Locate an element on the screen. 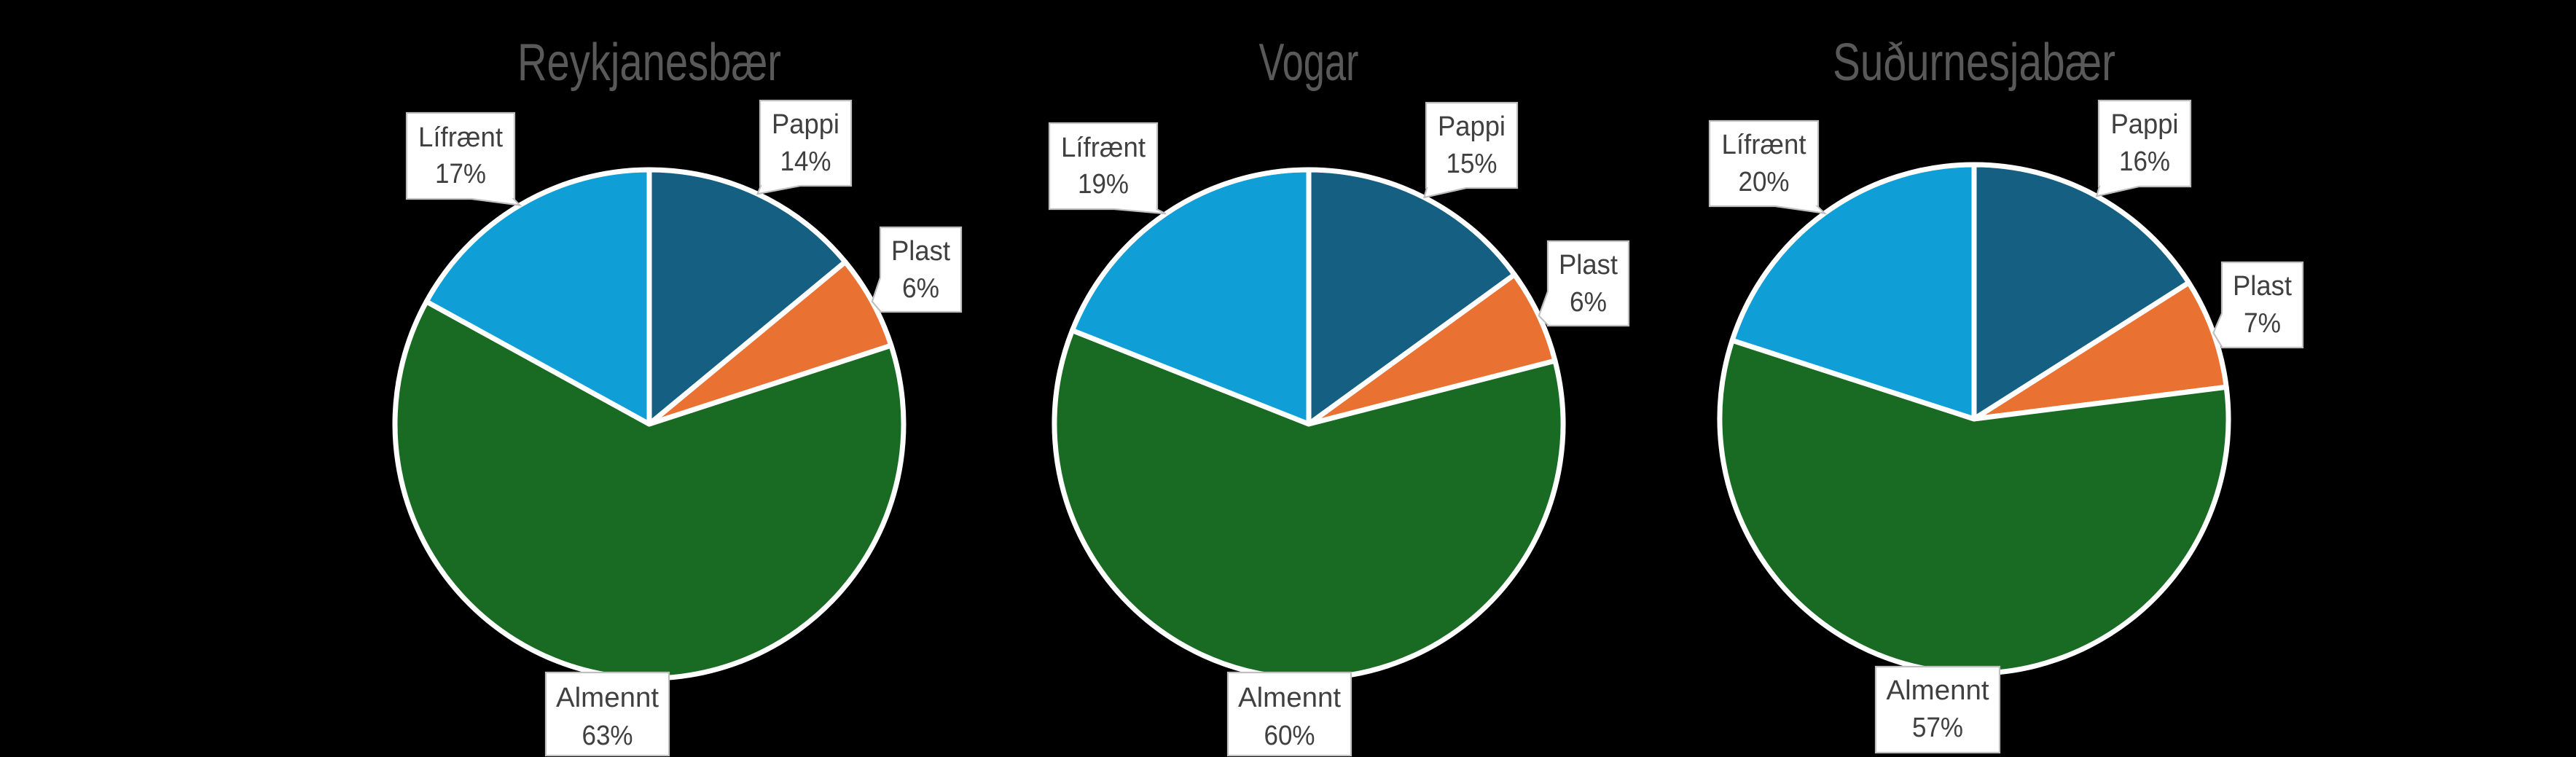 The image size is (2576, 757). svg-text: 17% is located at coordinates (460, 174).